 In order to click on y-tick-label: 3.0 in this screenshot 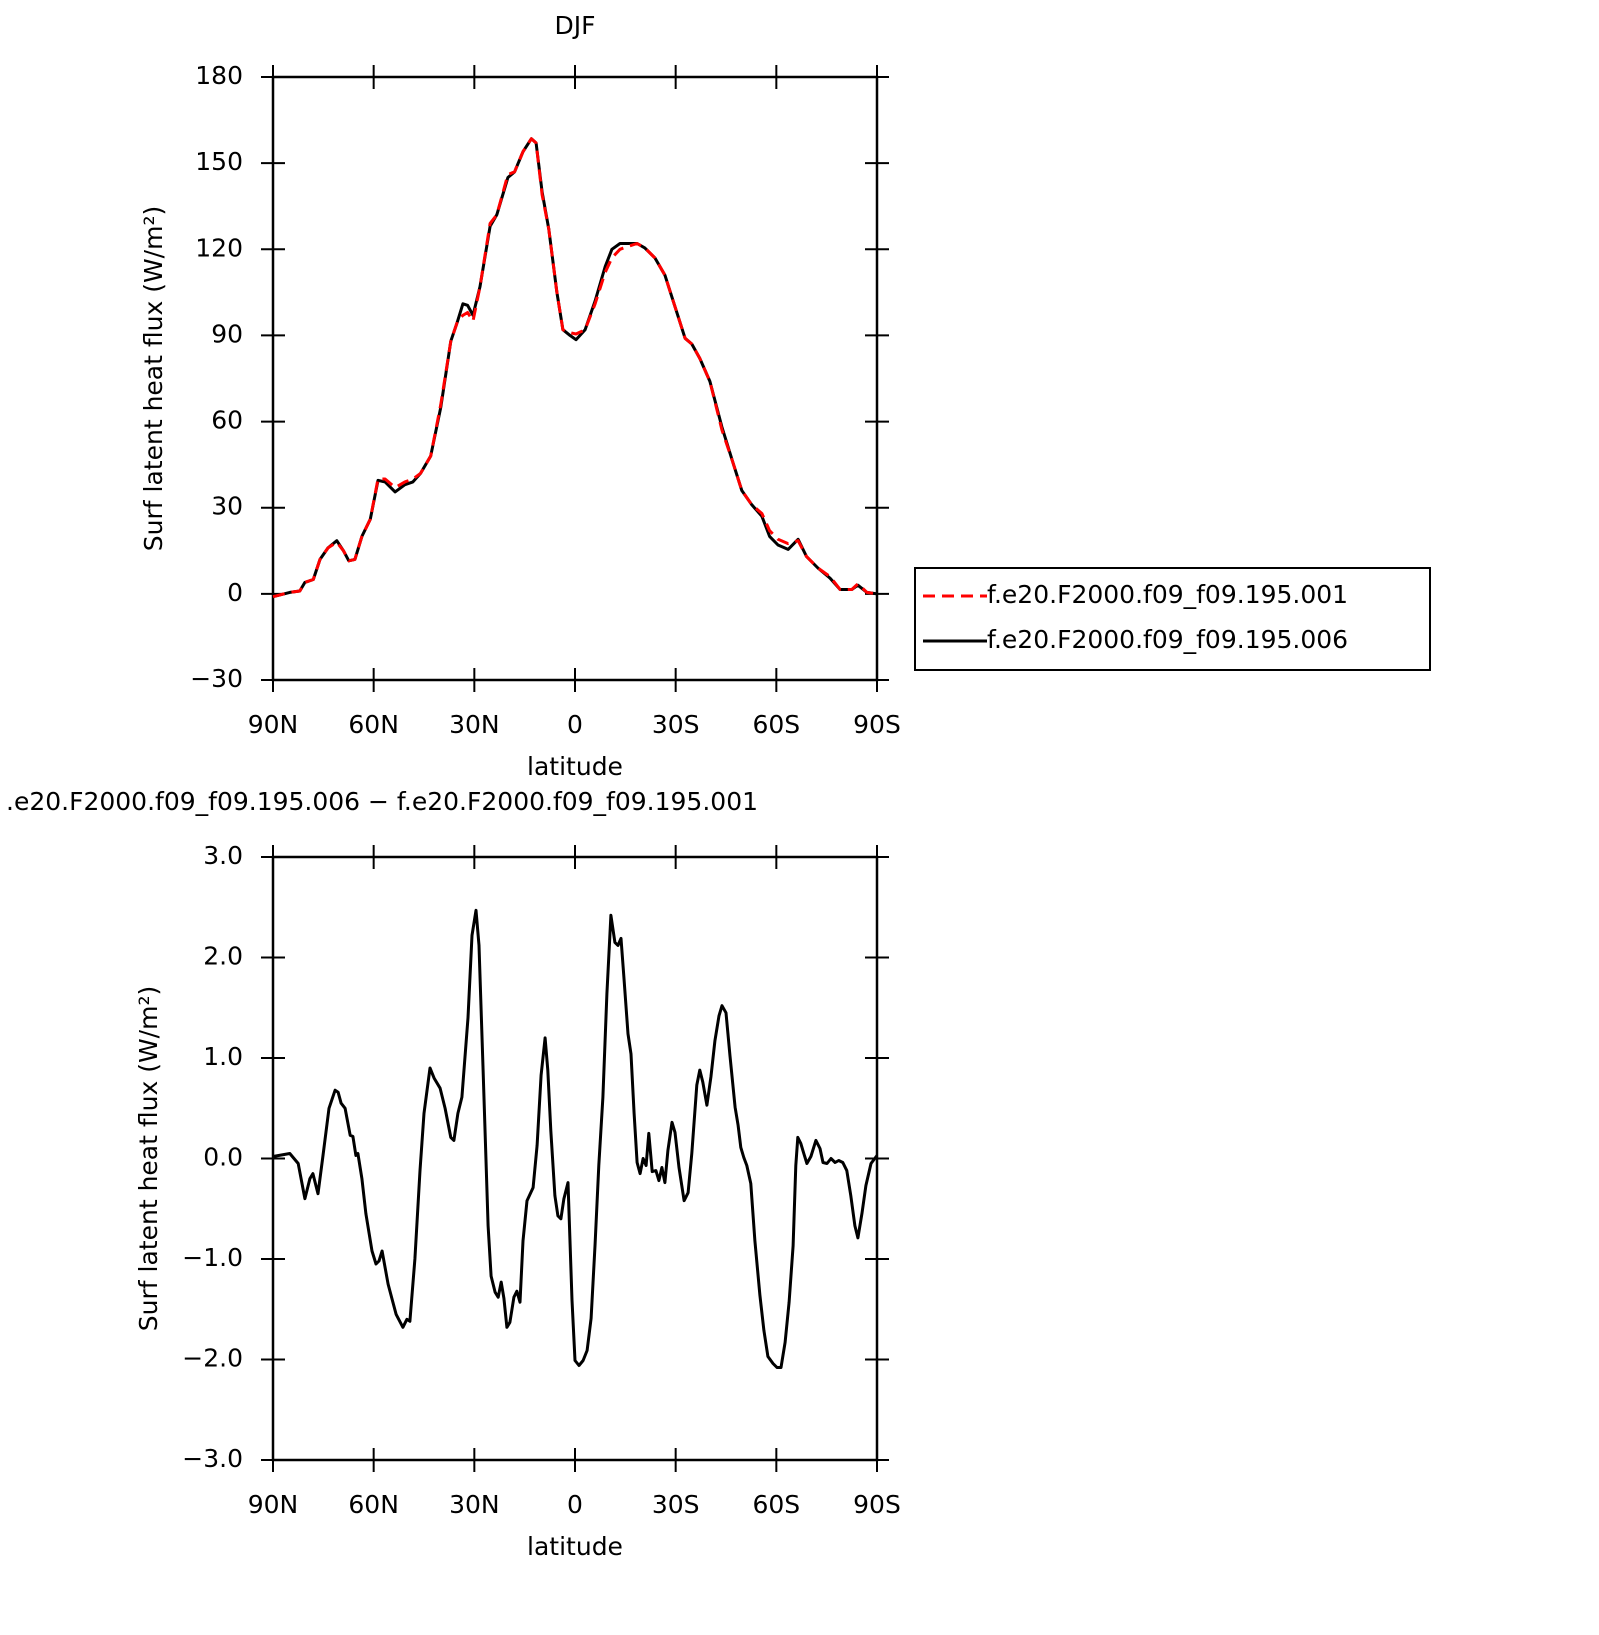, I will do `click(223, 855)`.